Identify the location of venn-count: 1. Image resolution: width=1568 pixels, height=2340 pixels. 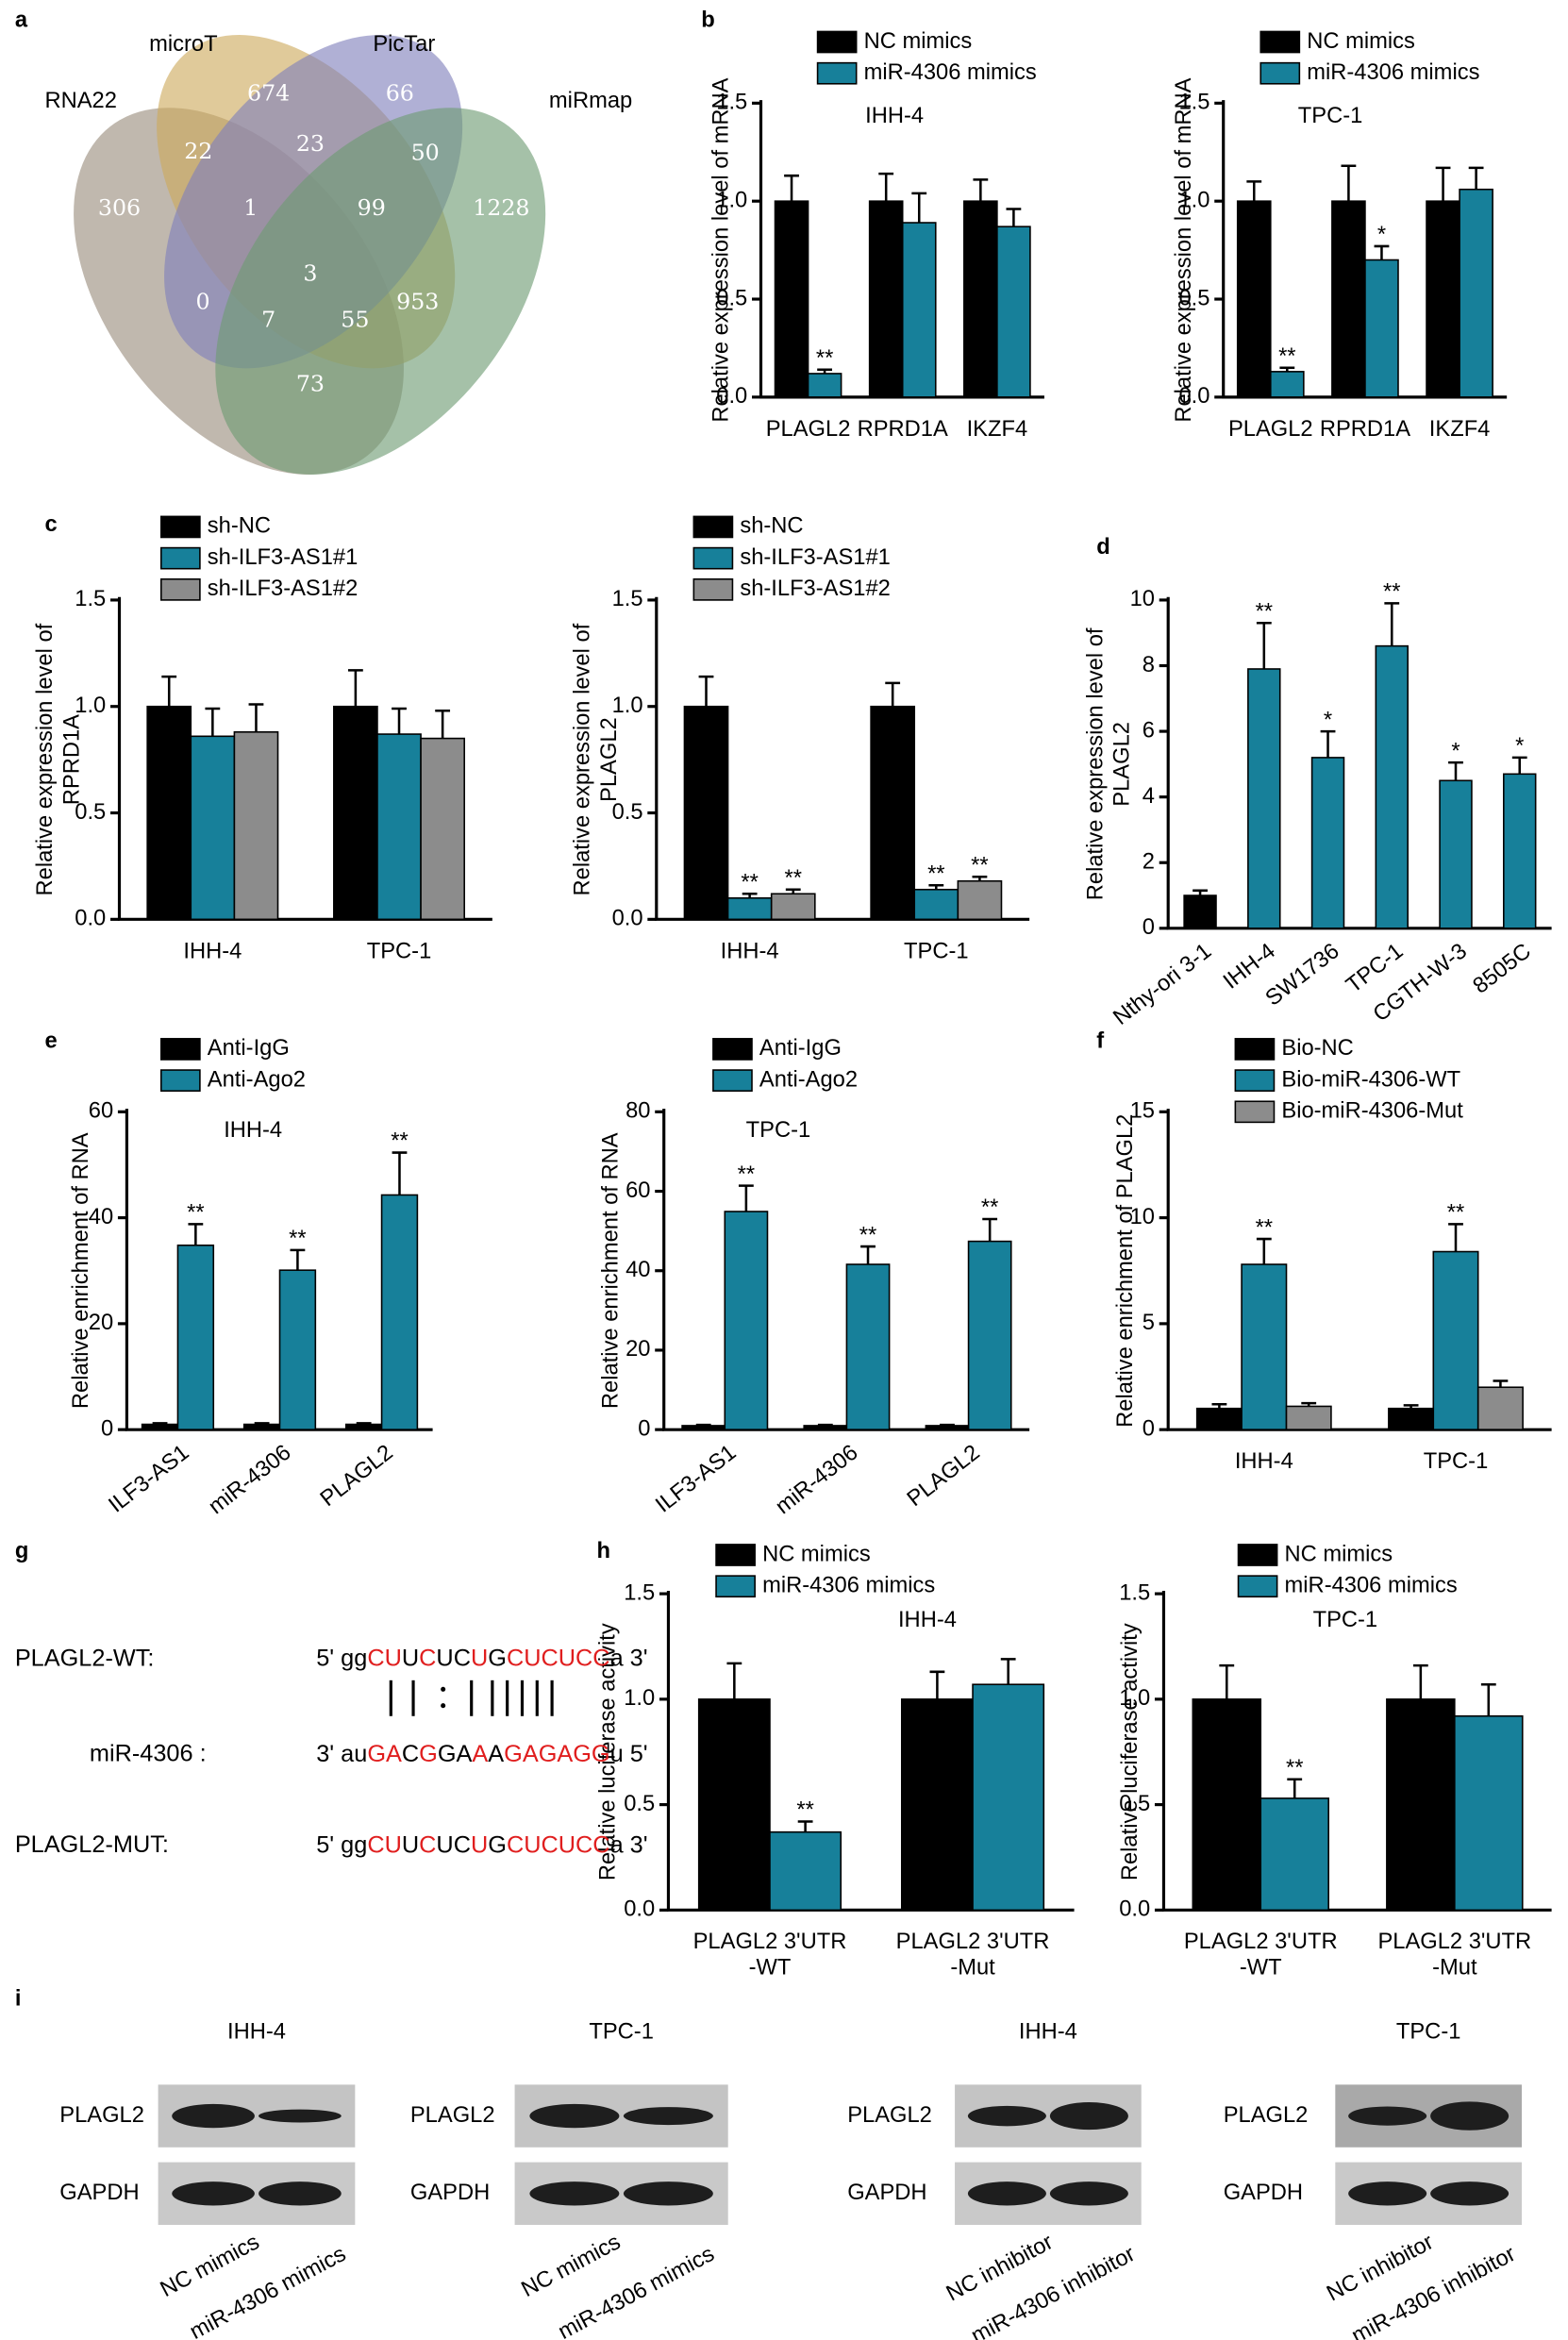
(250, 207).